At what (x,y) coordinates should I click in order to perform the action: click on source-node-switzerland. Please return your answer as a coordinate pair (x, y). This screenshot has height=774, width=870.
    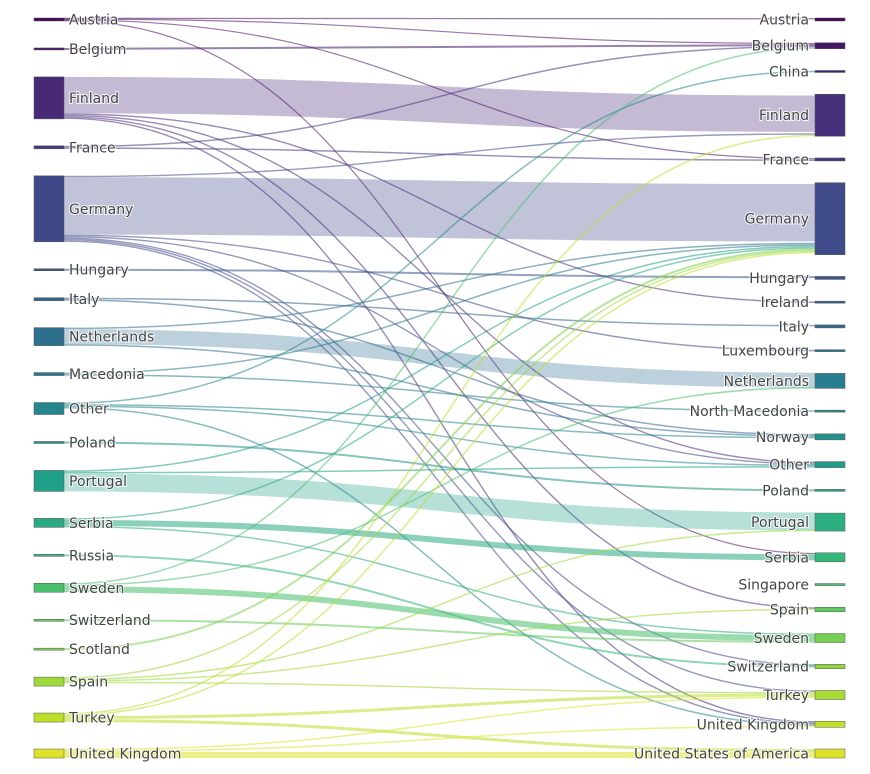
    Looking at the image, I should click on (49, 620).